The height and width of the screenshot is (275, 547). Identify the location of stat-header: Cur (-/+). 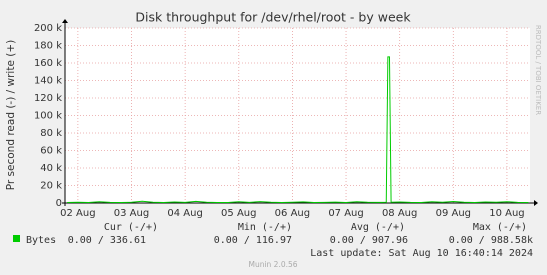
(131, 227).